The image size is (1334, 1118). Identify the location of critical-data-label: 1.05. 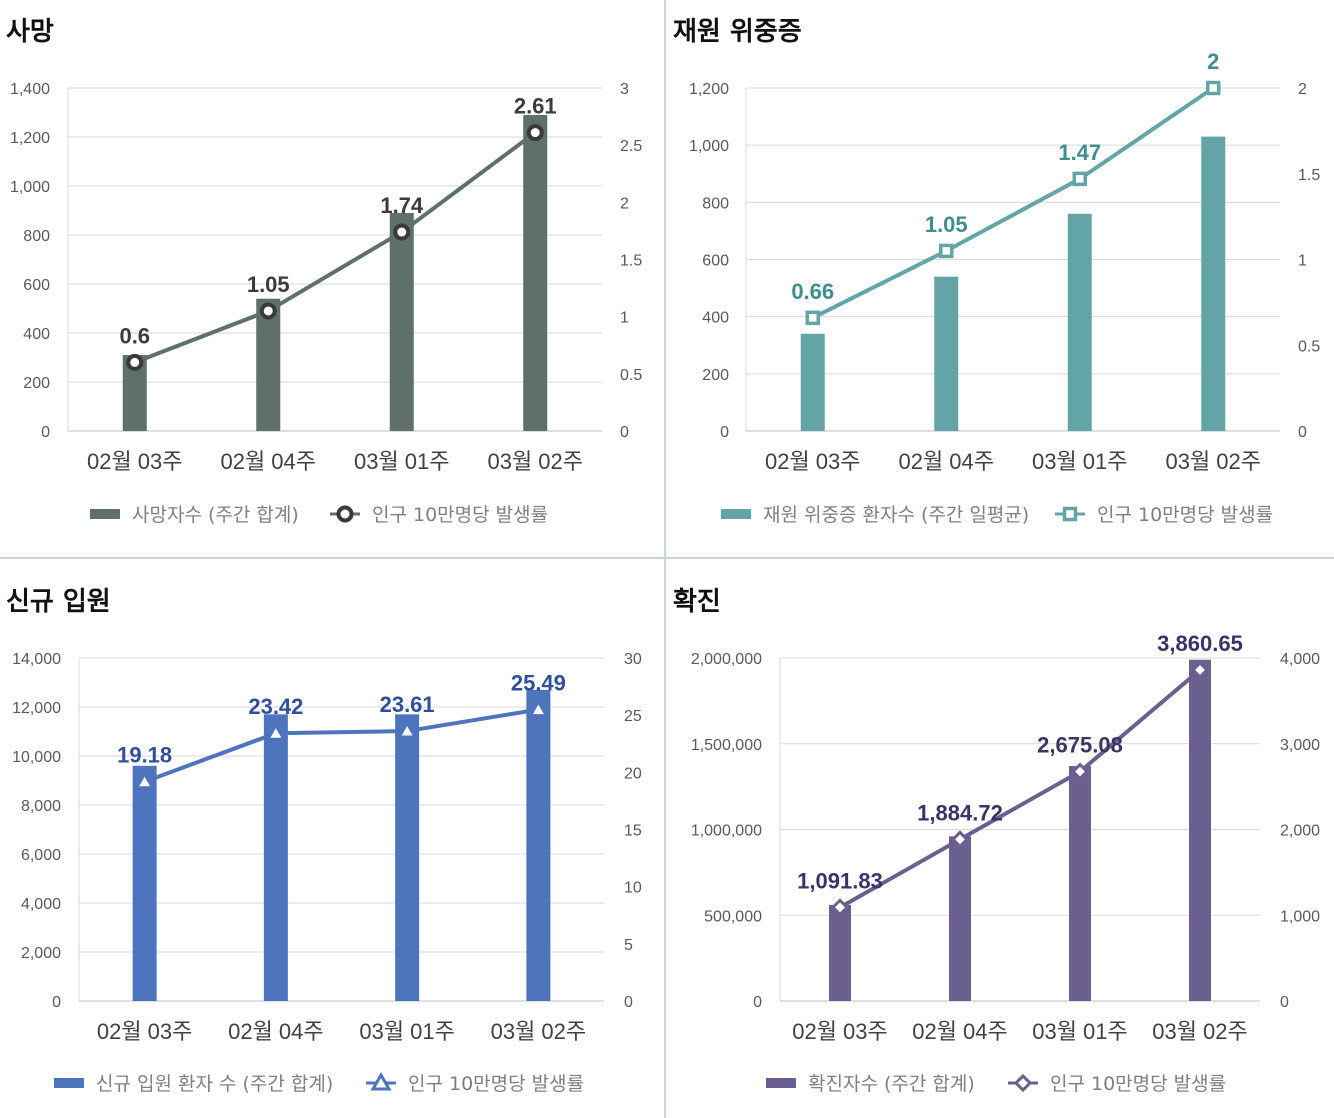
(946, 224).